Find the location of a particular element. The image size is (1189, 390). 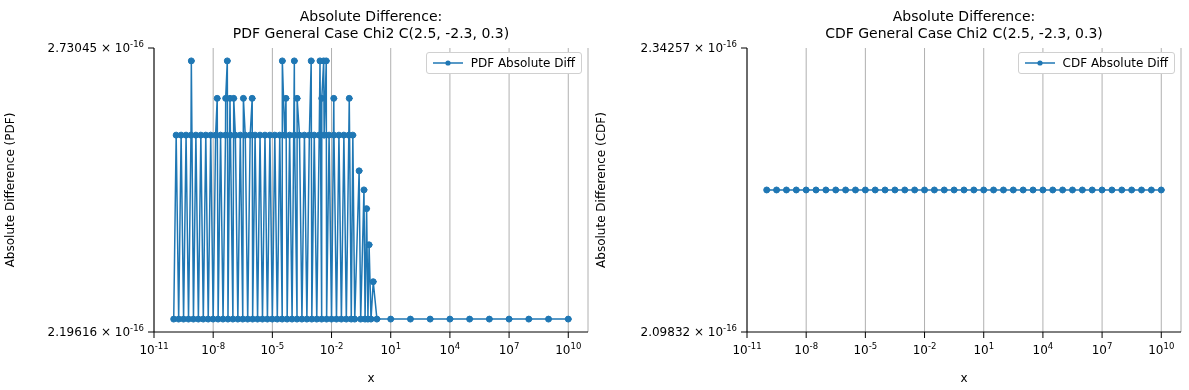

chart-title: Absolute Difference: PDF General Case Chi2 C(2.5, -2.3, 0.3) is located at coordinates (371, 25).